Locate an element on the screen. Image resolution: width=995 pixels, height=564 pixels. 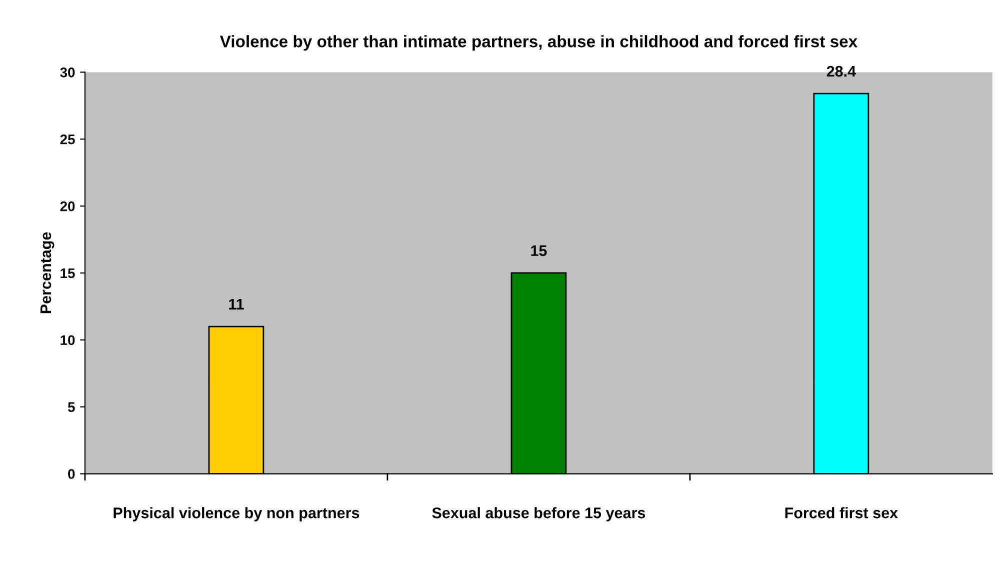
data-label: 15 is located at coordinates (539, 250).